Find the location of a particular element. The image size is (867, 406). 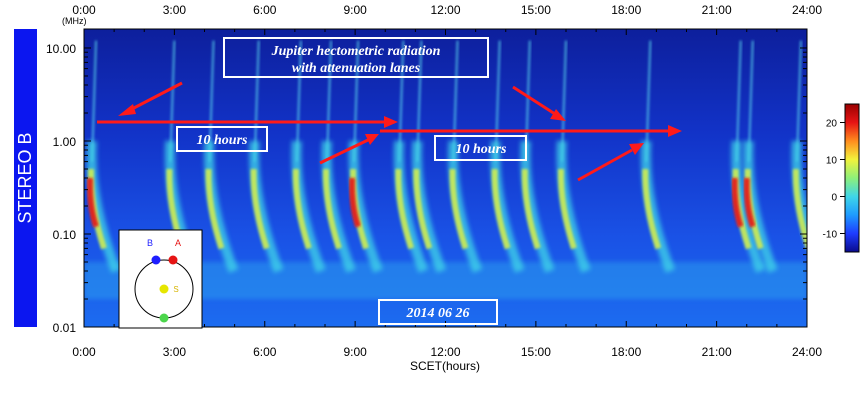

spacecraft-label: STEREO B is located at coordinates (25, 177).